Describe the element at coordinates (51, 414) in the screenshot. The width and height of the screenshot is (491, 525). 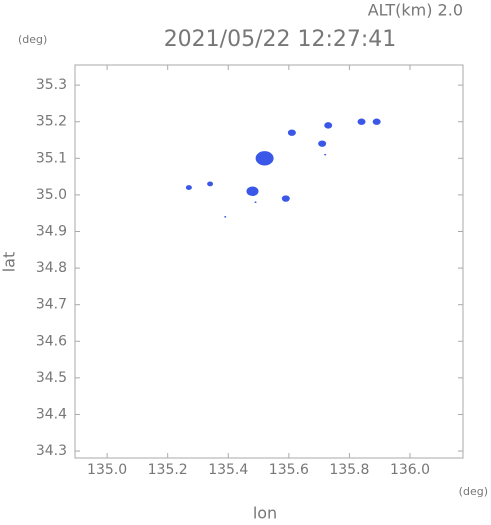
I see `y-tick-label: 34.4` at that location.